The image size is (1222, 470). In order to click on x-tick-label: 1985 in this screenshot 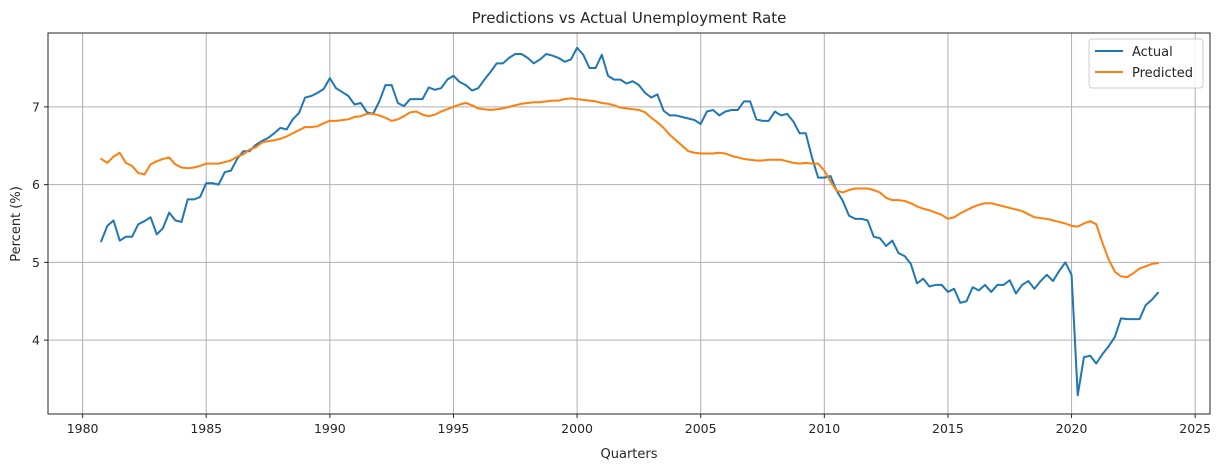, I will do `click(206, 428)`.